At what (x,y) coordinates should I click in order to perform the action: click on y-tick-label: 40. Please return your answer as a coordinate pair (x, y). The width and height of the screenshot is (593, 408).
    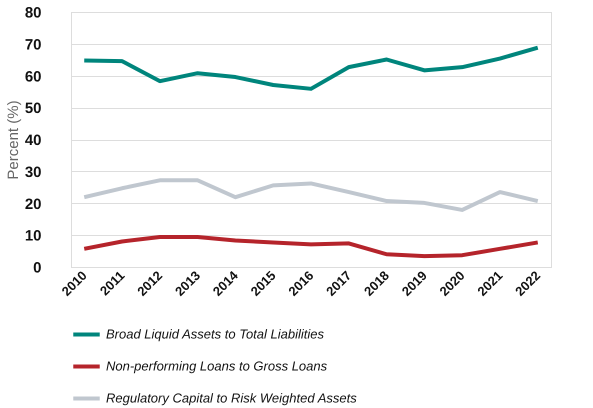
    Looking at the image, I should click on (33, 140).